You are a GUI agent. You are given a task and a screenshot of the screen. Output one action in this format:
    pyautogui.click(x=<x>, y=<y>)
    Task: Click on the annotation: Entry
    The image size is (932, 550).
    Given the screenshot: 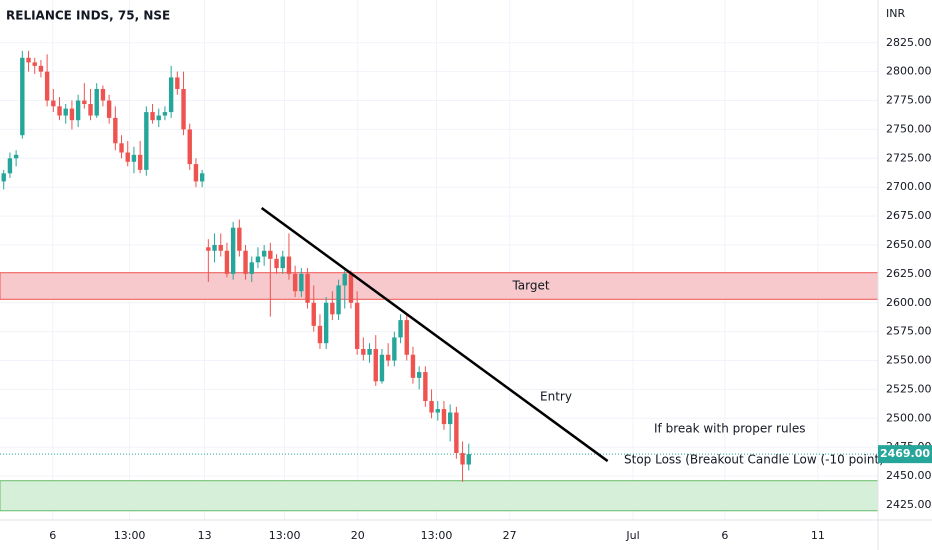 What is the action you would take?
    pyautogui.click(x=556, y=397)
    